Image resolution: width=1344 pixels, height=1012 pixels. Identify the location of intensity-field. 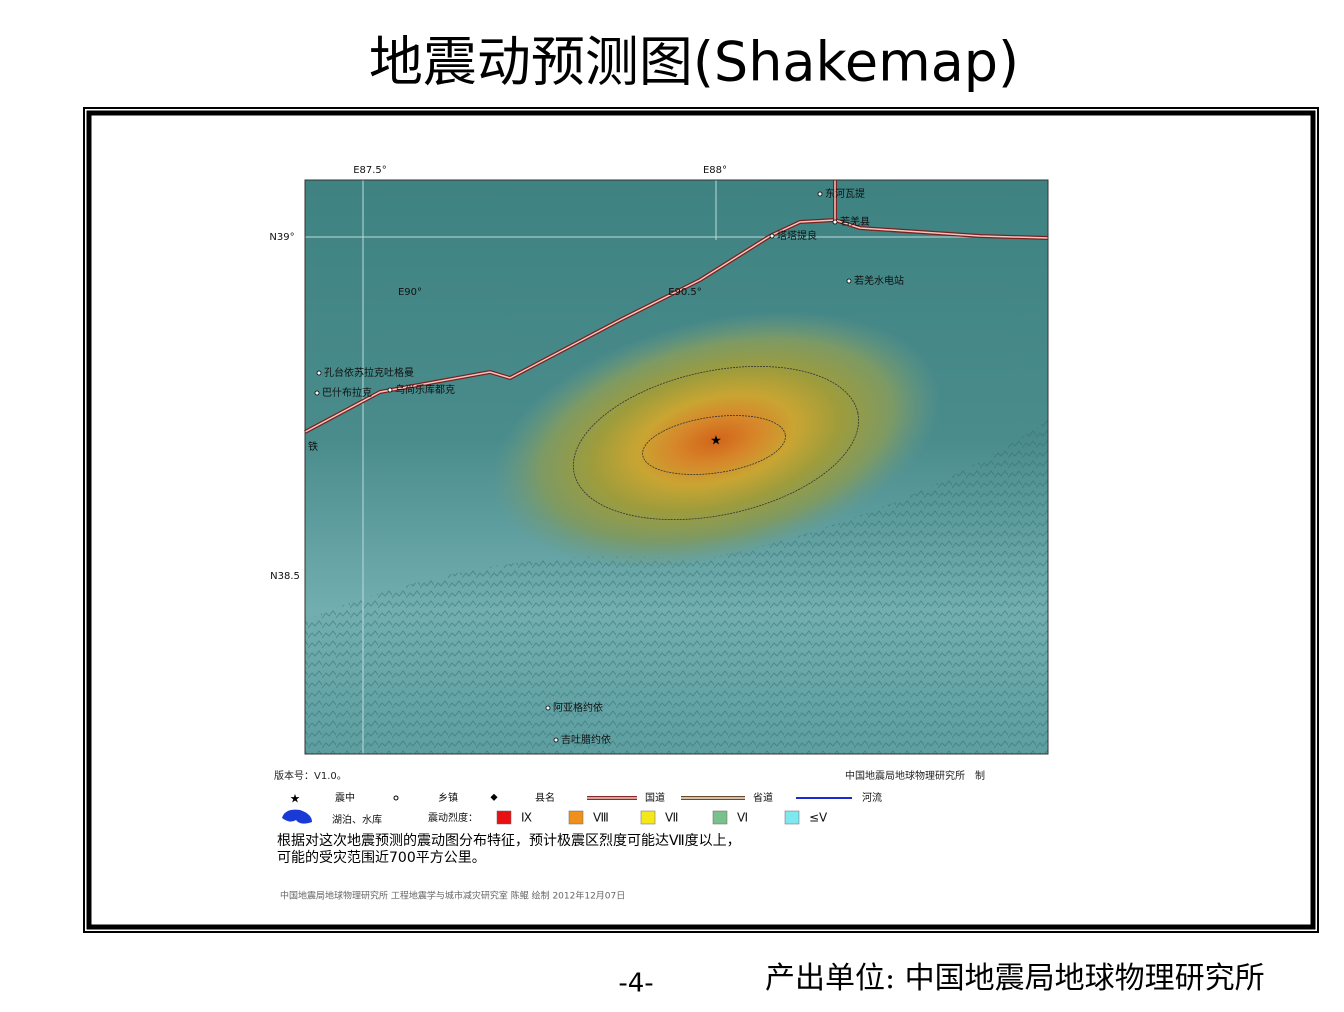
(716, 440).